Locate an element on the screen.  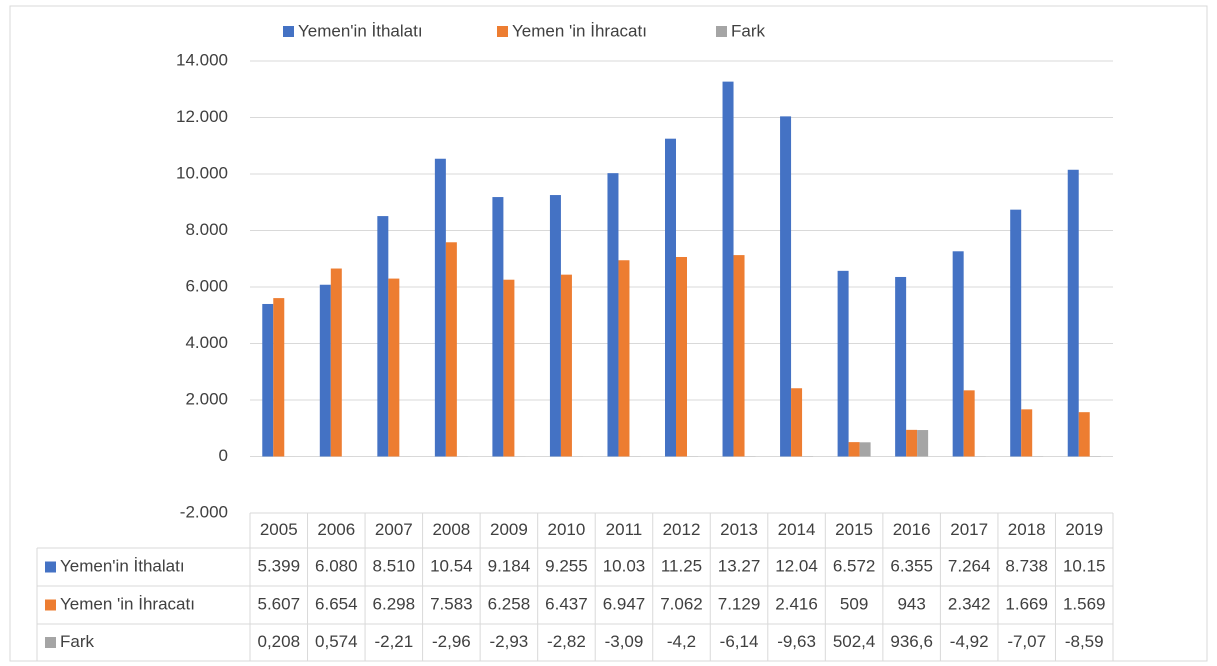
table-value: 0,208 is located at coordinates (278, 641).